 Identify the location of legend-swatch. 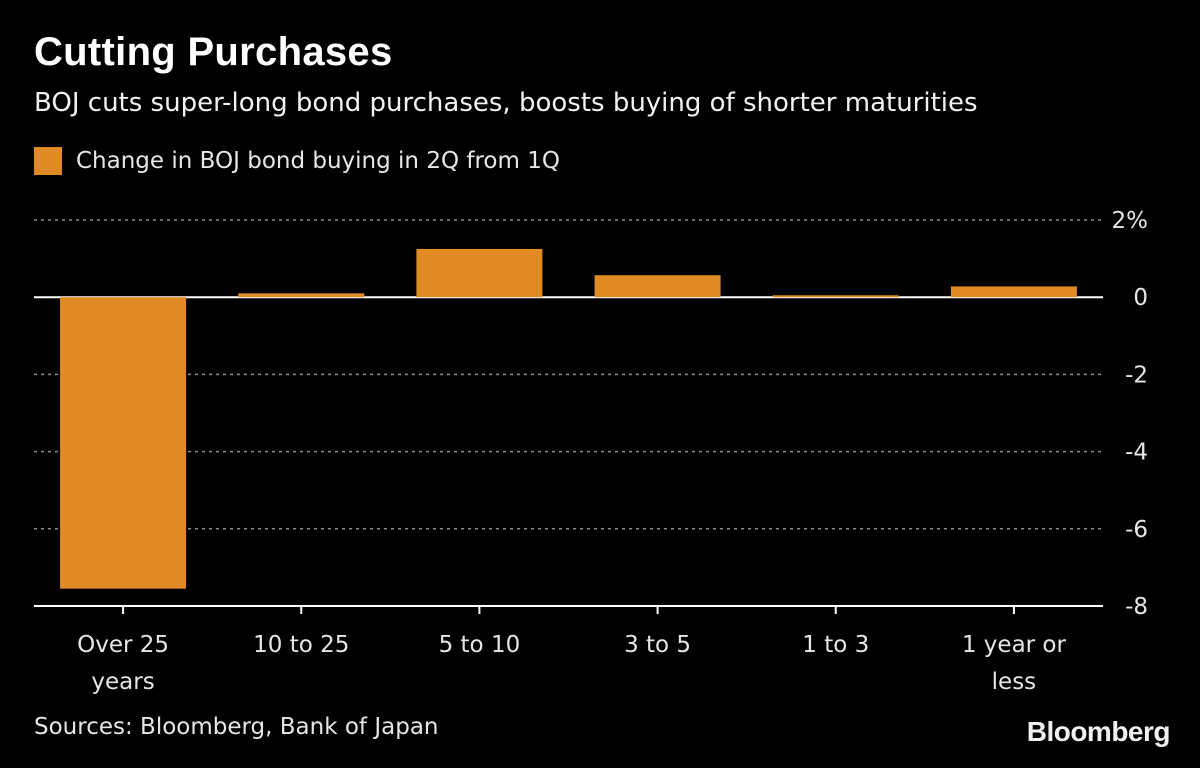
(48, 161).